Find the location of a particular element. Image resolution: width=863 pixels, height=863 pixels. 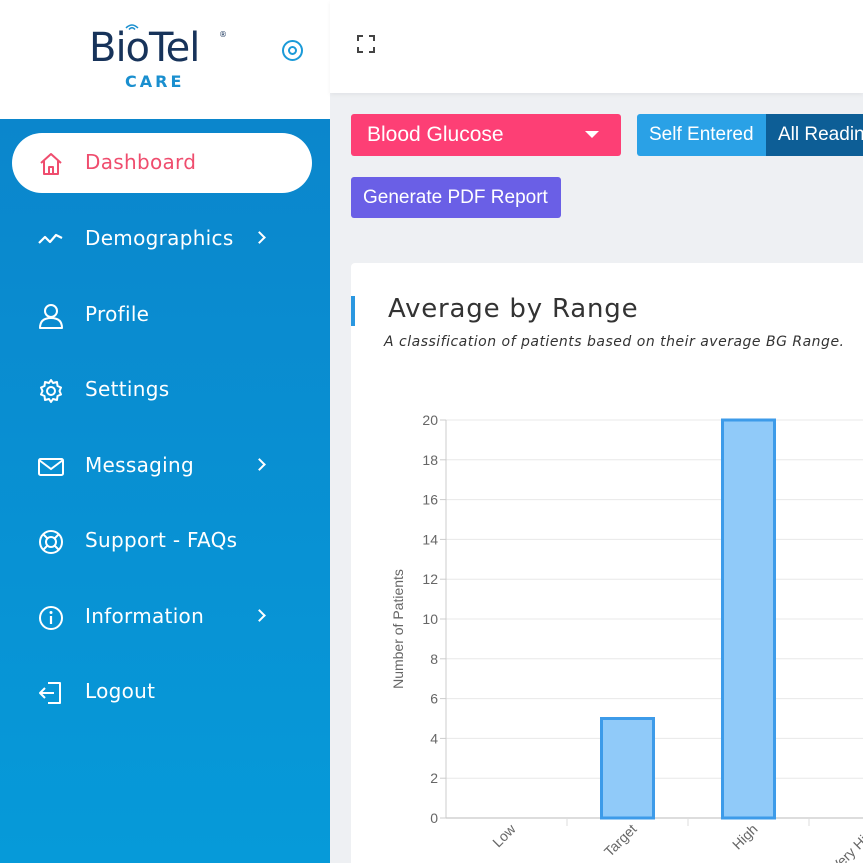

y-tick-label: 10 is located at coordinates (430, 619).